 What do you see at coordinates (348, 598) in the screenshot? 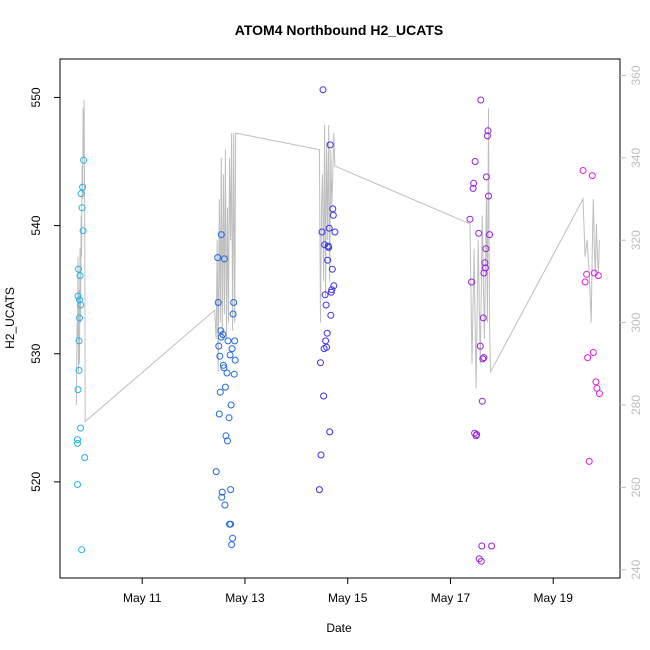
I see `x-tick-label: May 15` at bounding box center [348, 598].